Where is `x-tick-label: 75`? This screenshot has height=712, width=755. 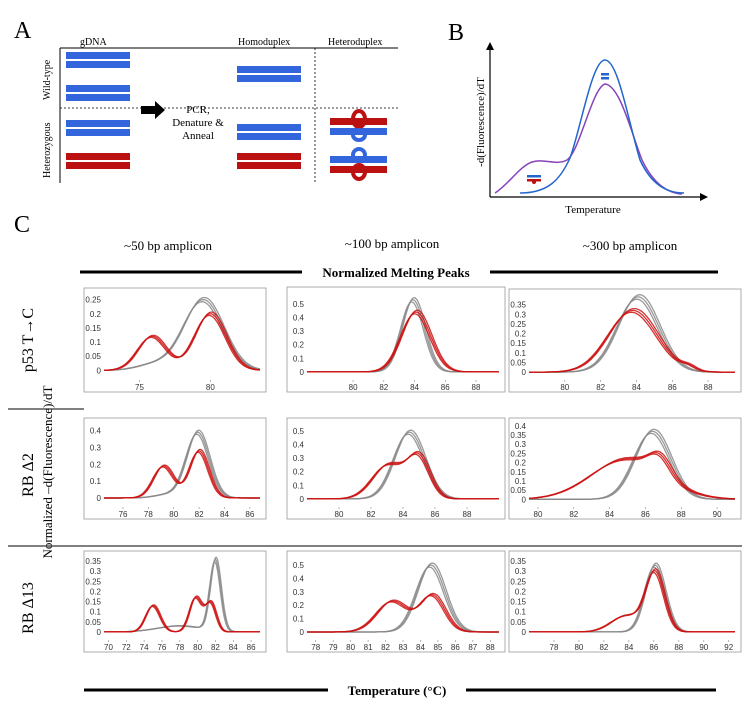 x-tick-label: 75 is located at coordinates (139, 387).